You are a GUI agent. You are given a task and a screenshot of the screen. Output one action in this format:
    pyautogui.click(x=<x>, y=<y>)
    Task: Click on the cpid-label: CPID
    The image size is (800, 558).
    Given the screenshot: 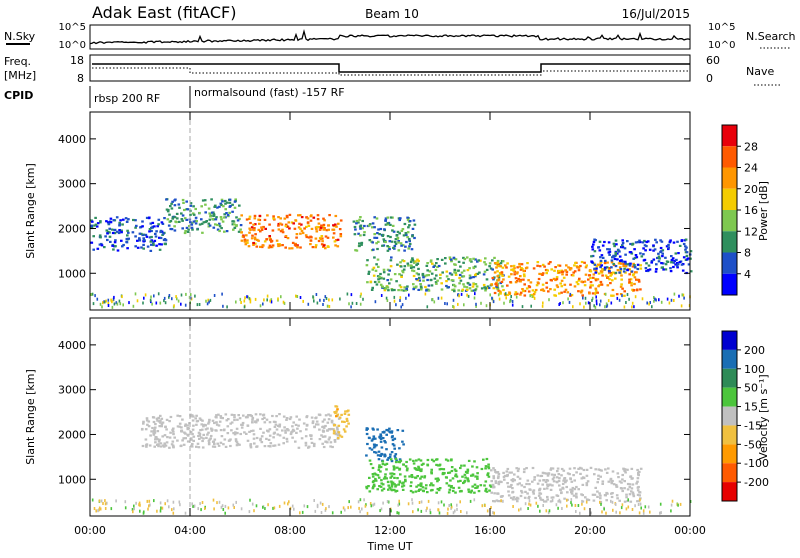 What is the action you would take?
    pyautogui.click(x=18, y=95)
    